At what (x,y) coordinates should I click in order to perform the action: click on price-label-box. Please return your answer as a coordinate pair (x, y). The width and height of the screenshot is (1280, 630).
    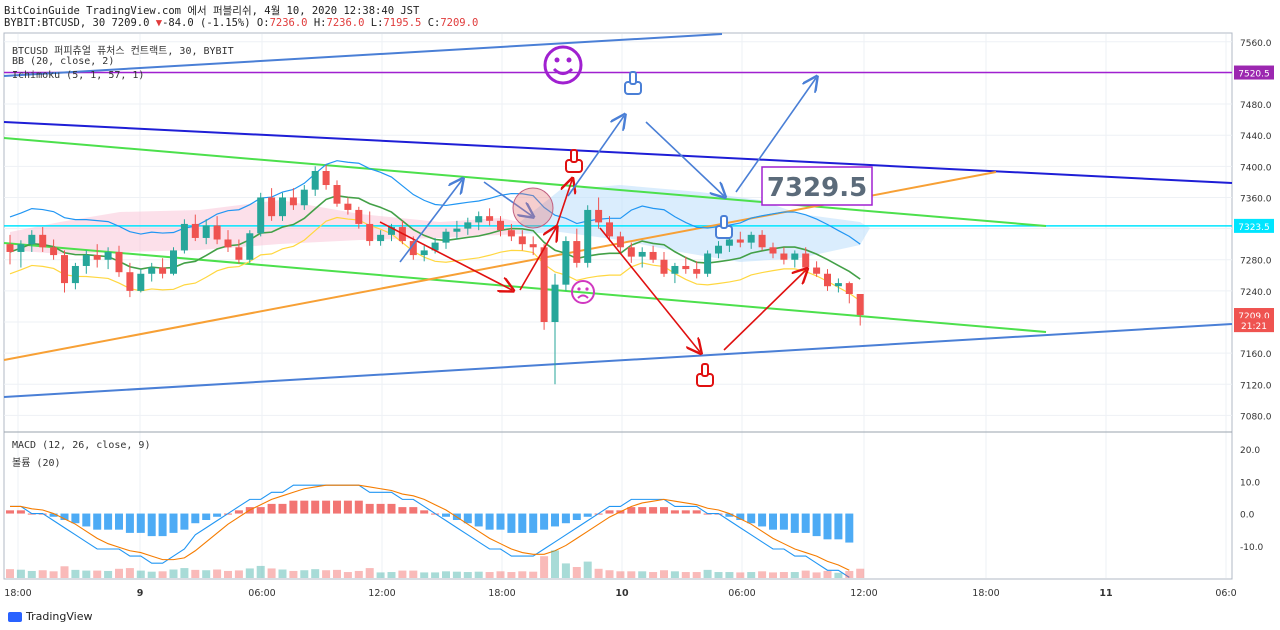
    Looking at the image, I should click on (1254, 225).